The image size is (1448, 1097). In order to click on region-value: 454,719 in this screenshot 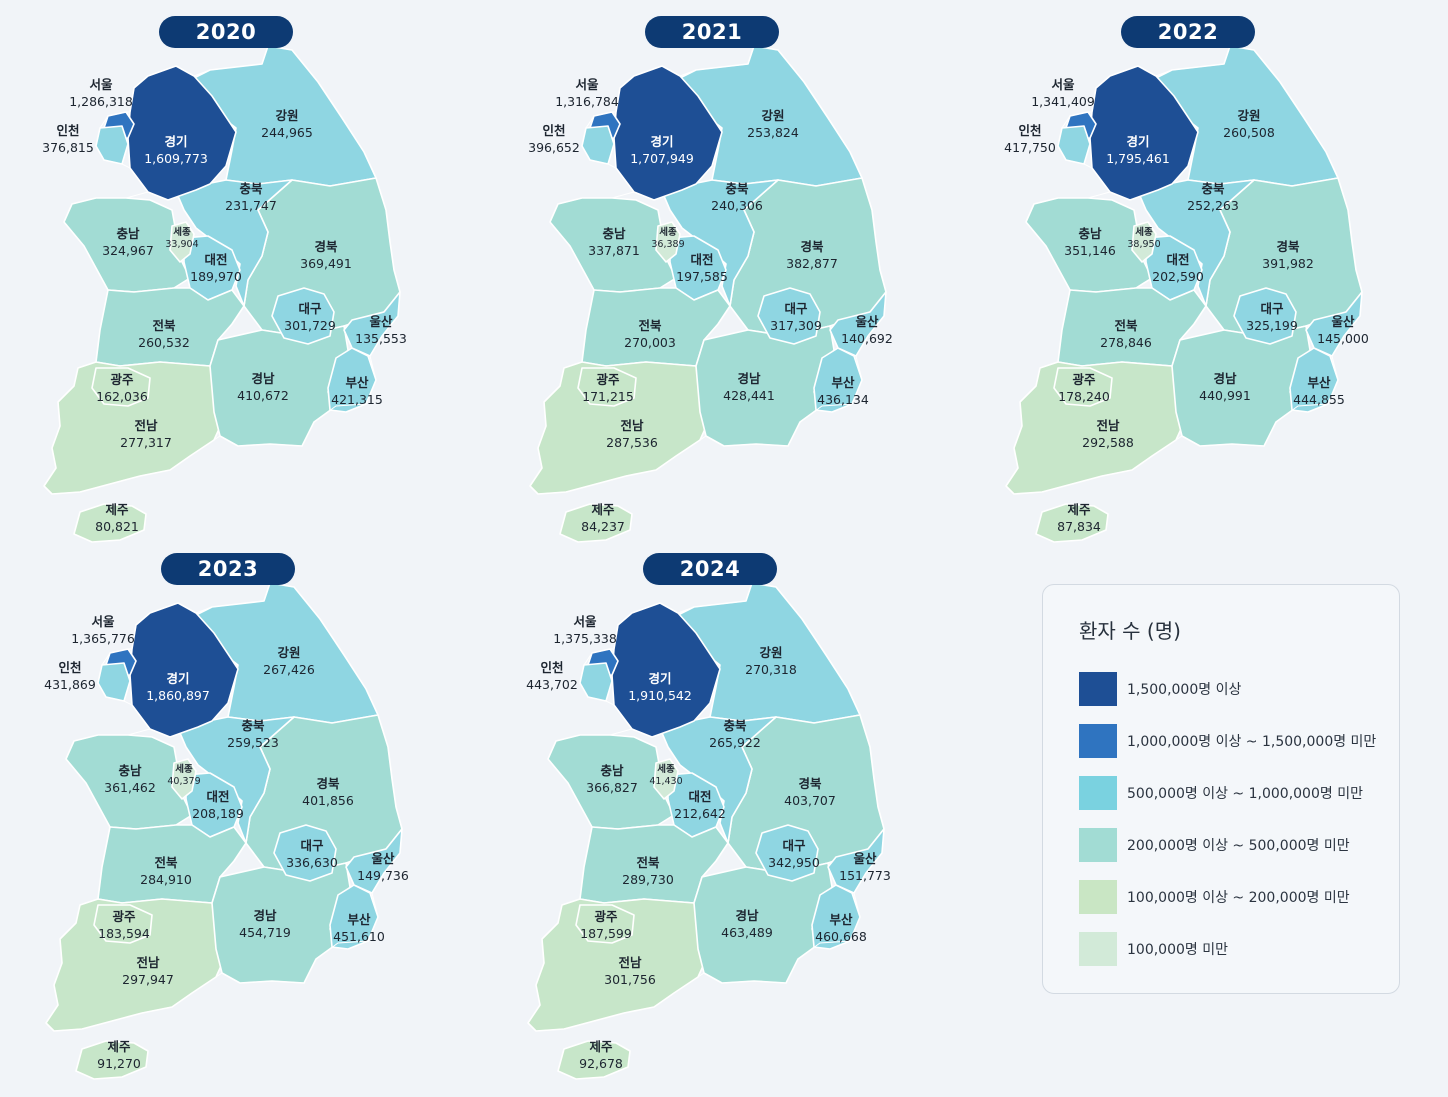, I will do `click(265, 932)`.